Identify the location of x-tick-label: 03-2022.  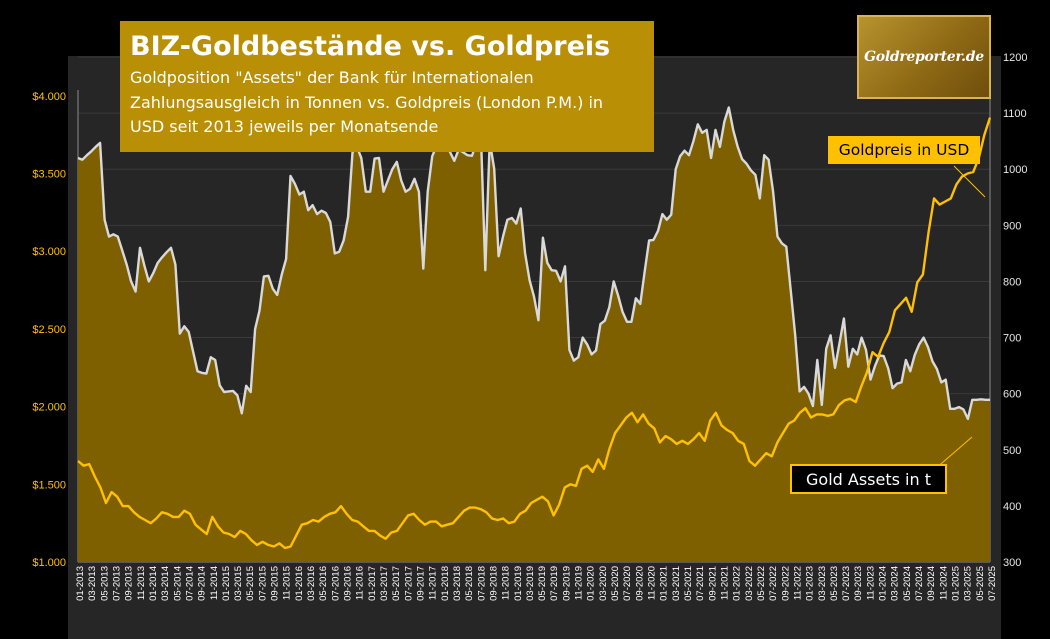
(749, 583).